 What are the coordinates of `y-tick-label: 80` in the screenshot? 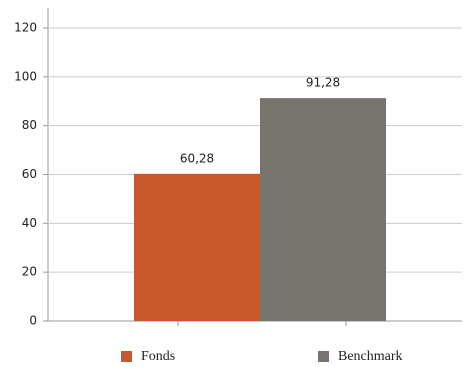 It's located at (29, 125).